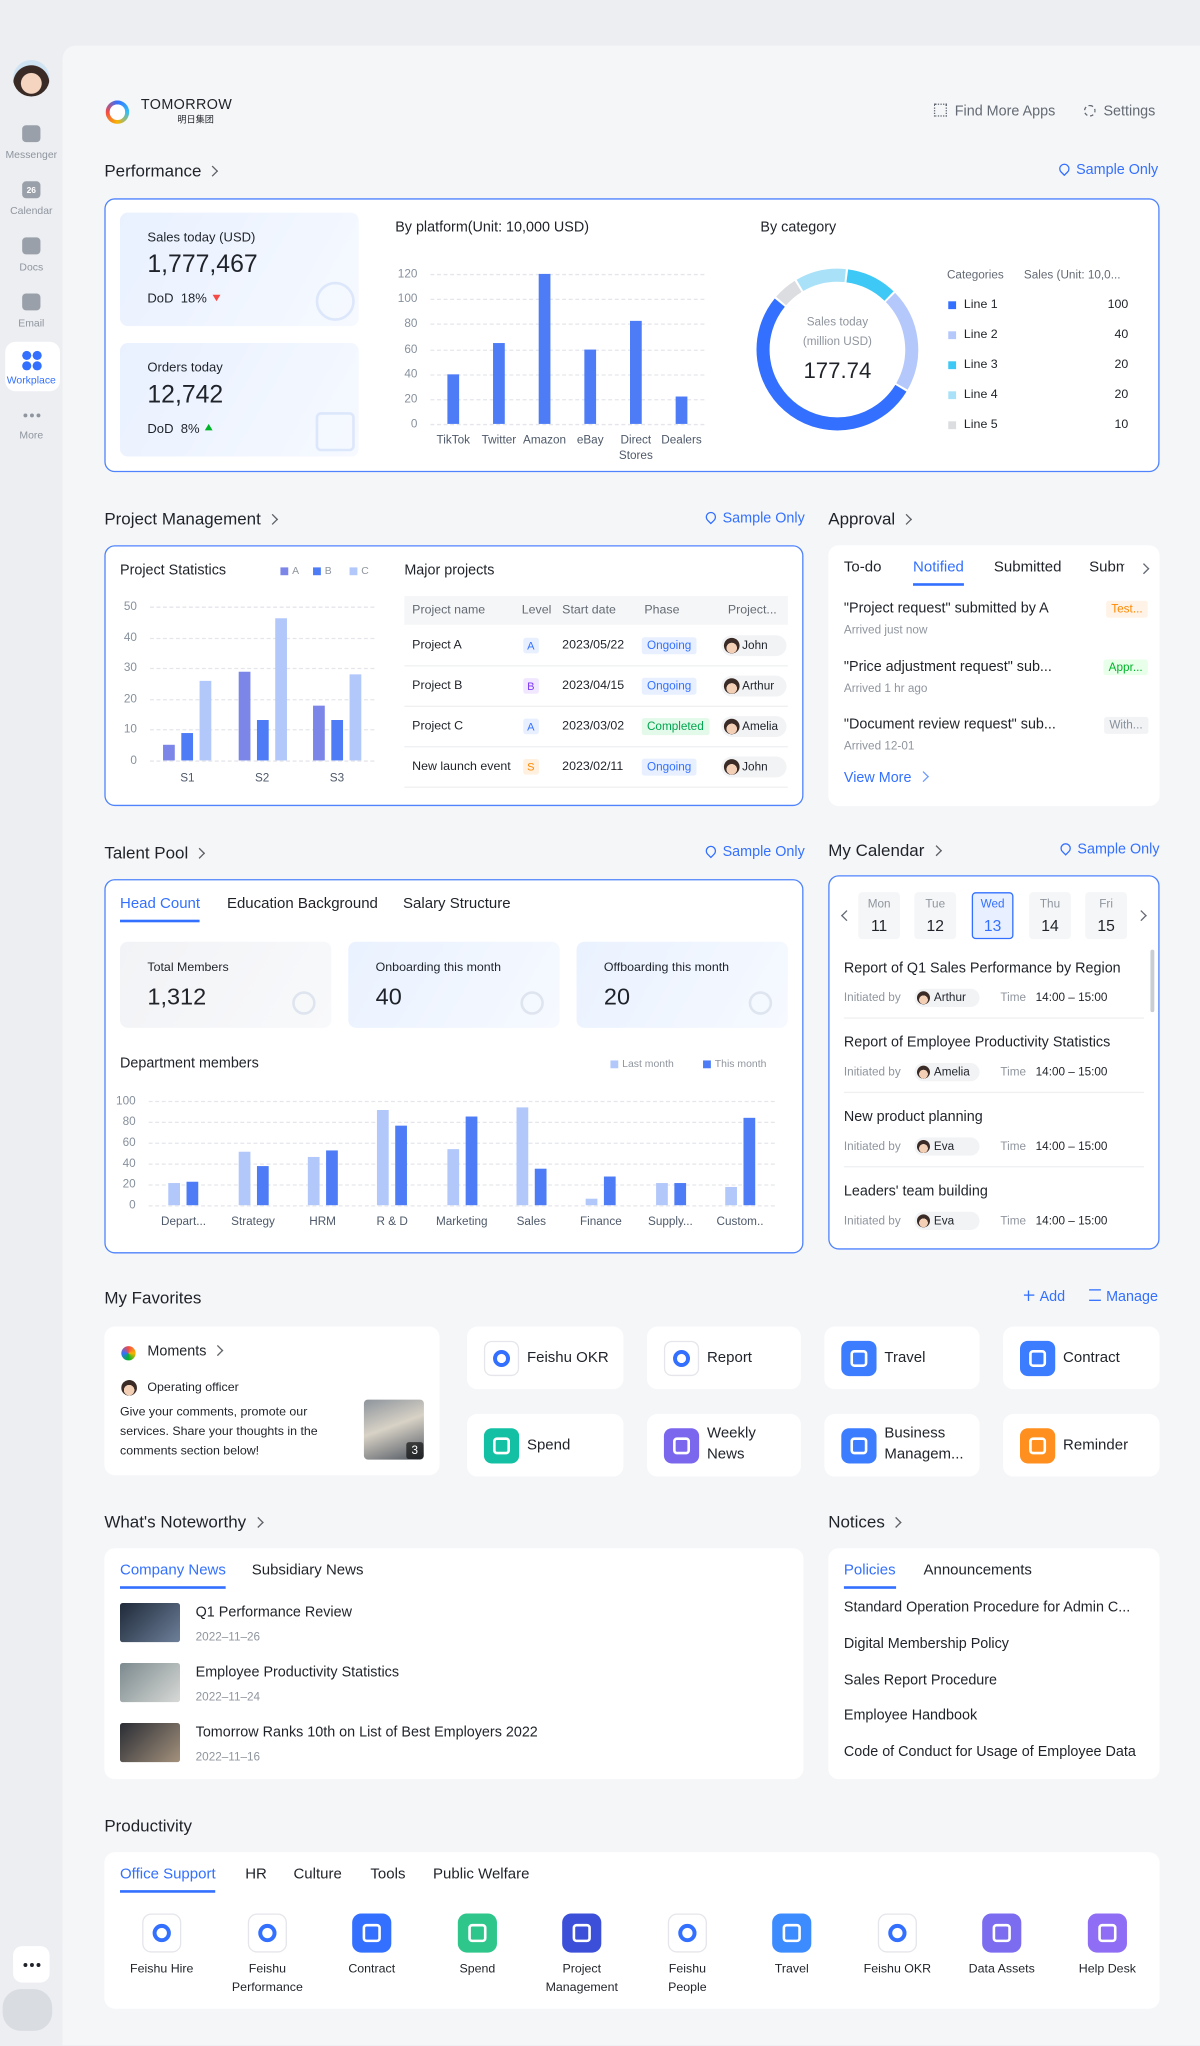 The width and height of the screenshot is (1200, 2046). I want to click on tab: Notified, so click(938, 573).